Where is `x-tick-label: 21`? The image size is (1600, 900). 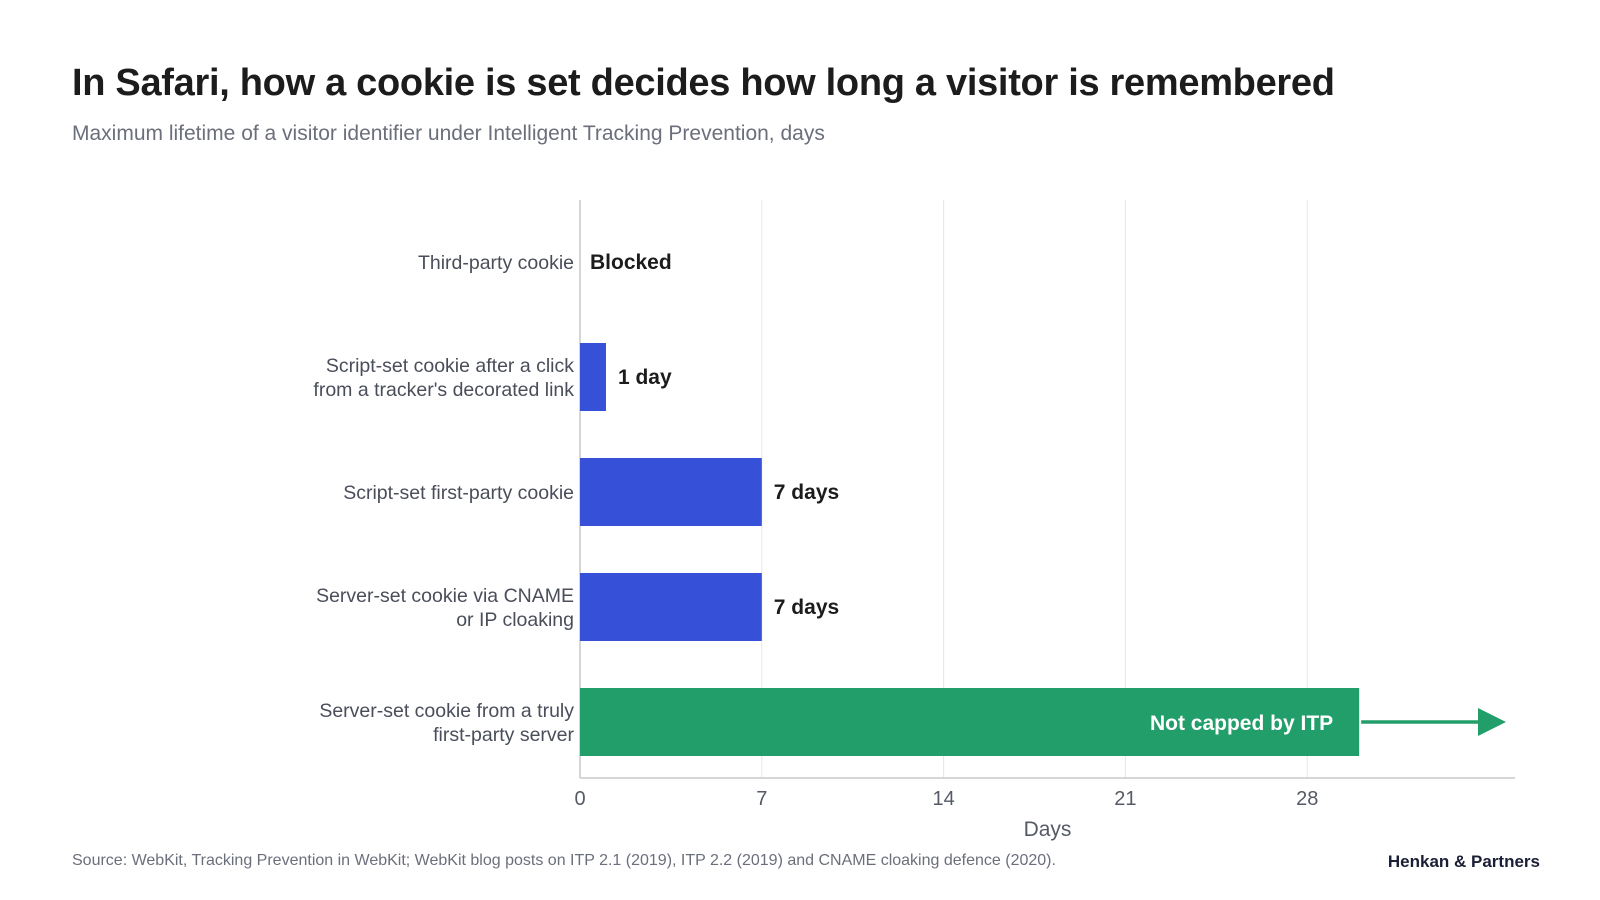
x-tick-label: 21 is located at coordinates (1125, 799).